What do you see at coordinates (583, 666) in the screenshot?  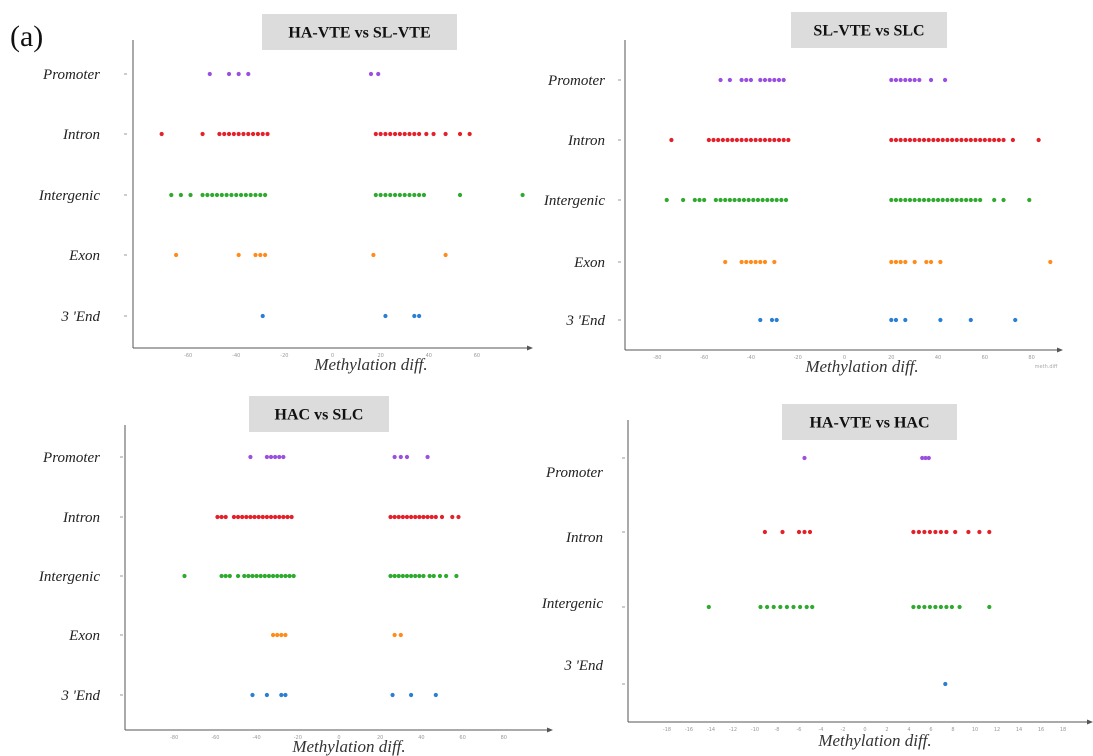 I see `category-label: 3 'End` at bounding box center [583, 666].